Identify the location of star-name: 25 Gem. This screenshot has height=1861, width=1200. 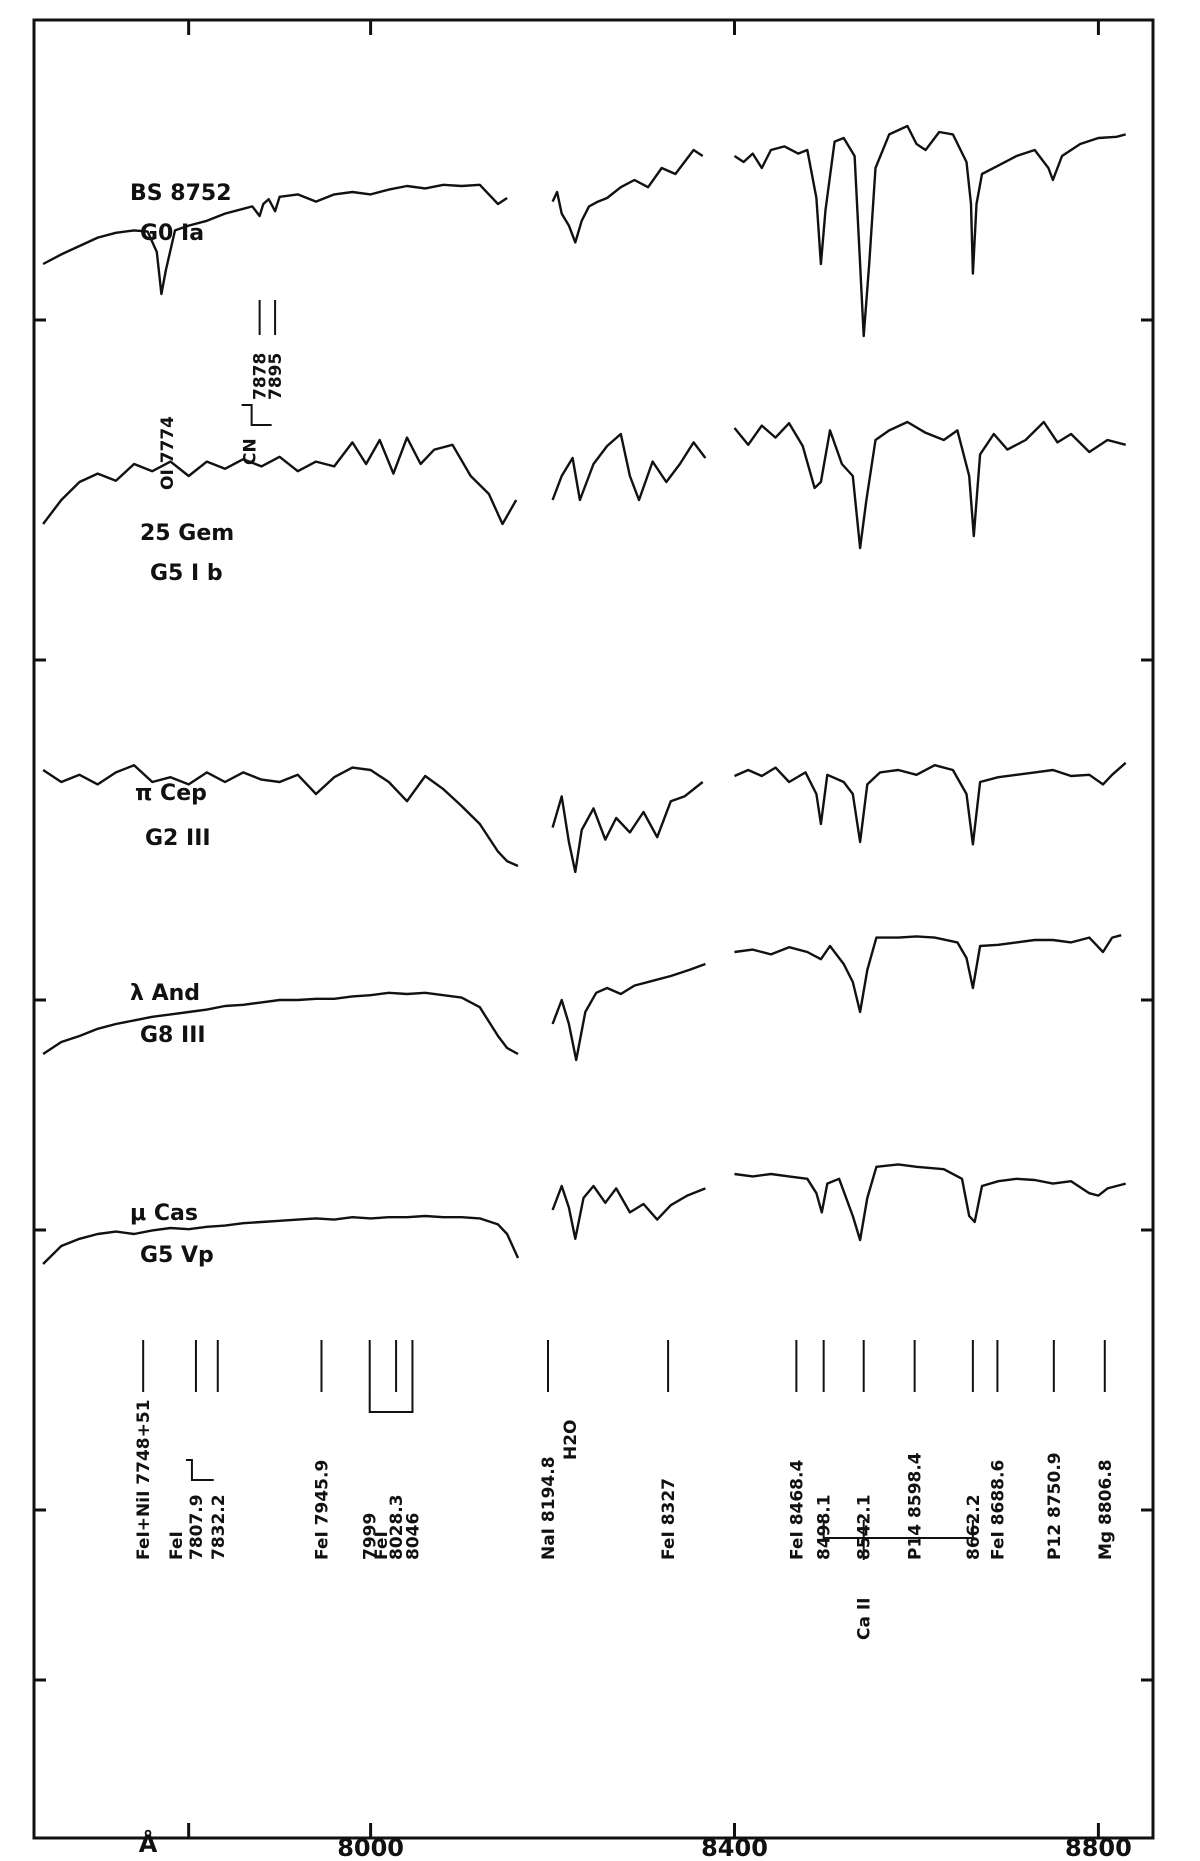
(187, 533).